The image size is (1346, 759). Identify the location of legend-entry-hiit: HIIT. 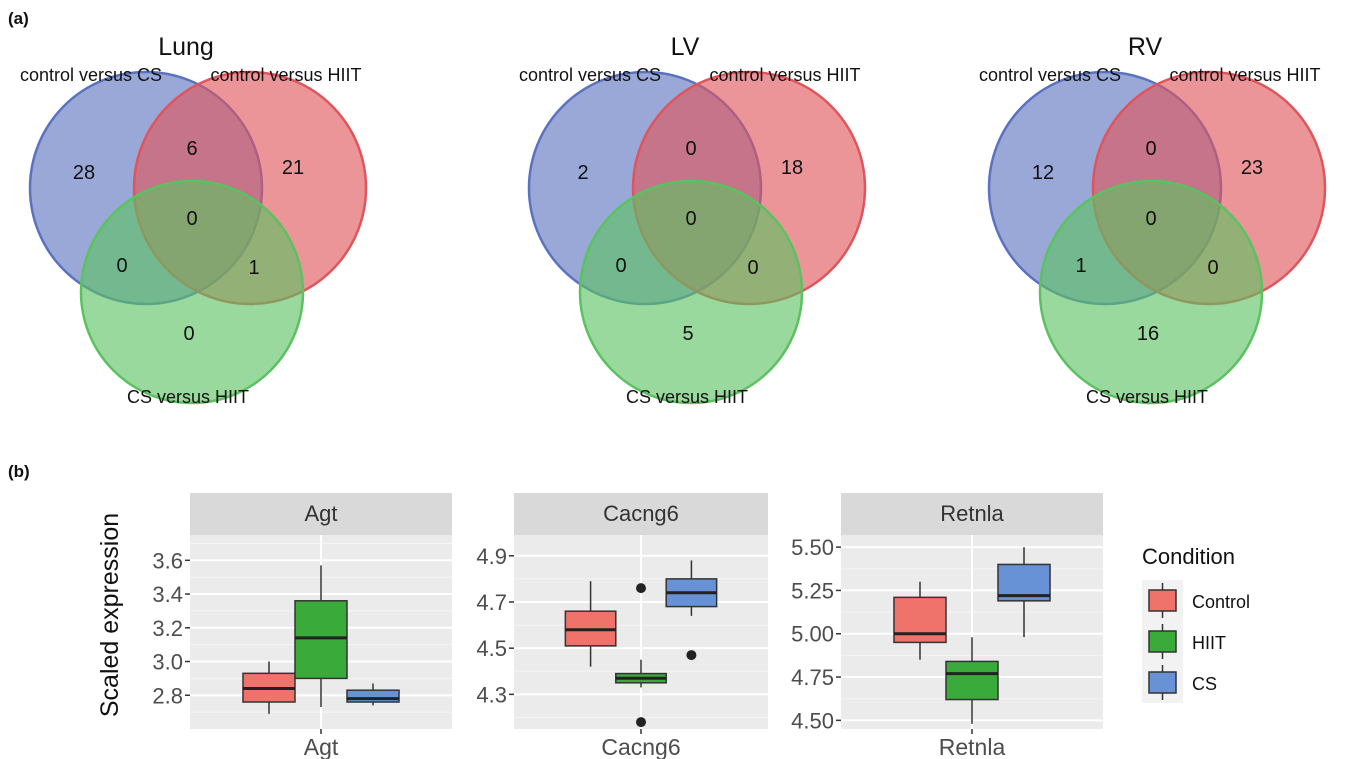
(1184, 641).